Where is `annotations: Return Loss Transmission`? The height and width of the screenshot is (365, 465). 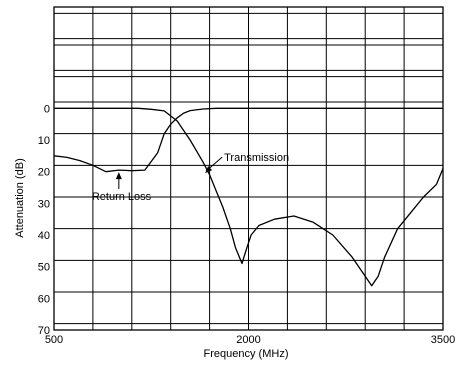
annotations: Return Loss Transmission is located at coordinates (190, 177).